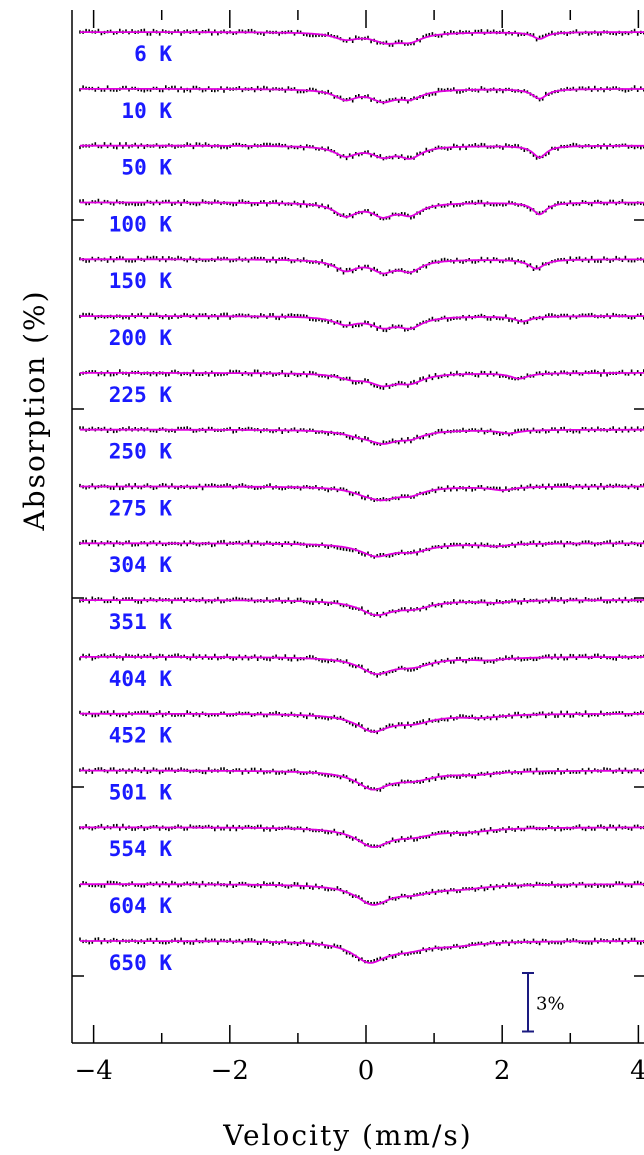  What do you see at coordinates (637, 1071) in the screenshot?
I see `x-tick-label: 4` at bounding box center [637, 1071].